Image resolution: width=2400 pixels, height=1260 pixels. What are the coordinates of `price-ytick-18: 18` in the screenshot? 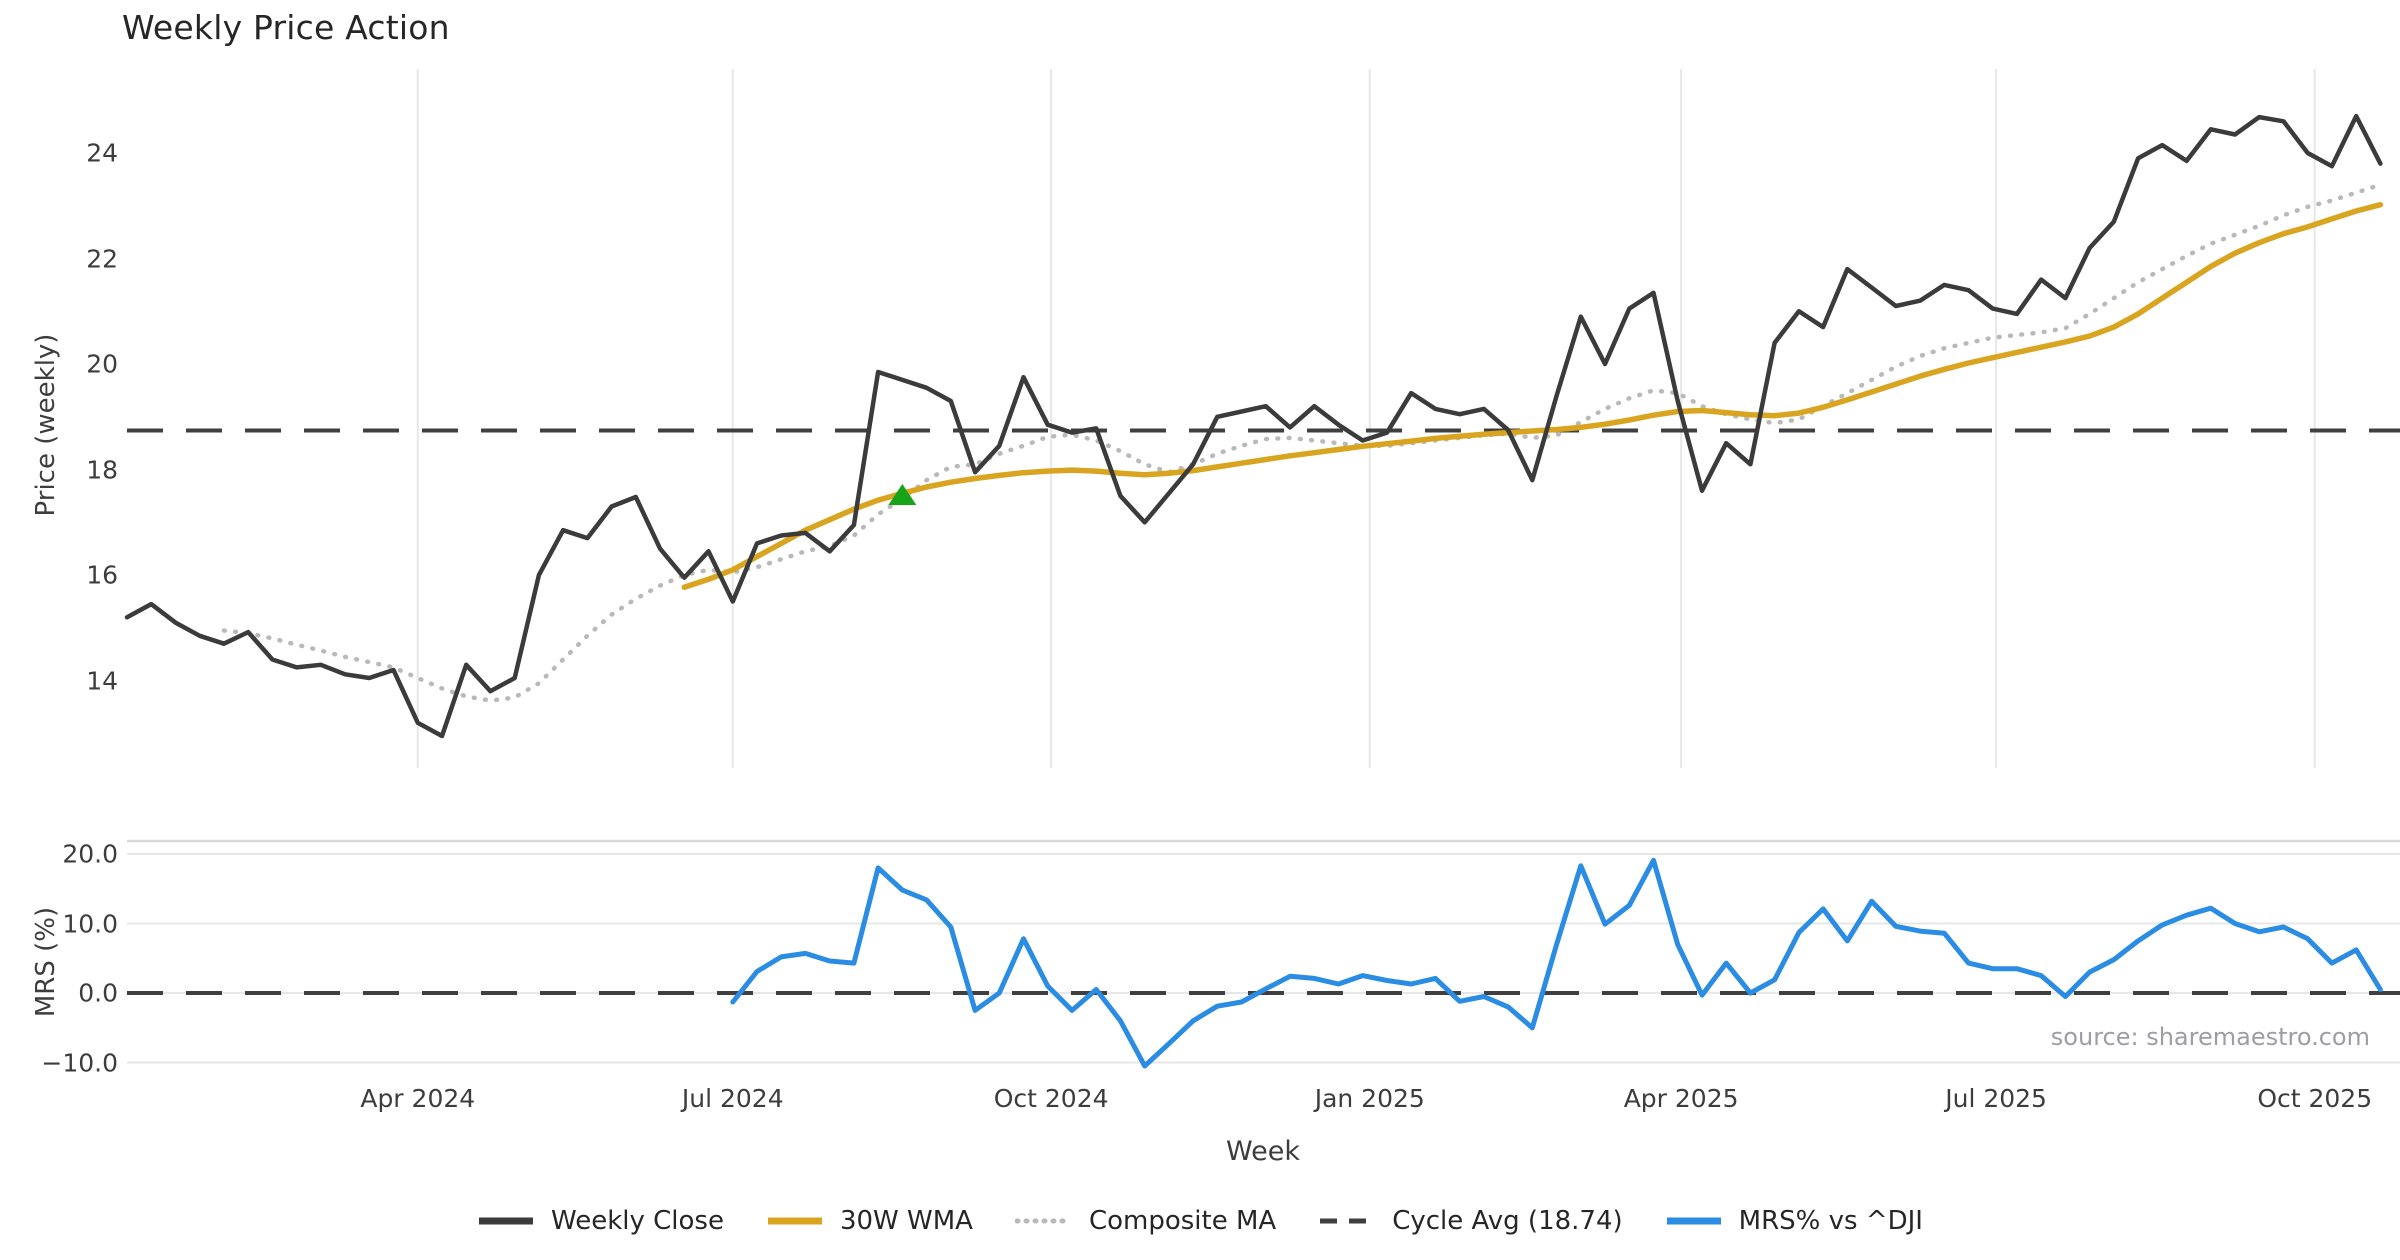 It's located at (102, 470).